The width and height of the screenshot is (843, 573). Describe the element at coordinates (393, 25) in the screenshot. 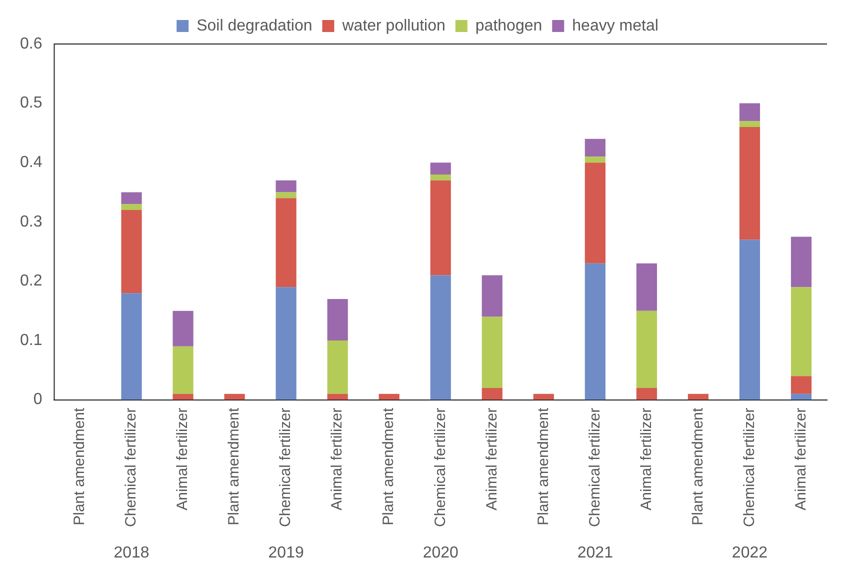

I see `legend-label: water pollution` at that location.